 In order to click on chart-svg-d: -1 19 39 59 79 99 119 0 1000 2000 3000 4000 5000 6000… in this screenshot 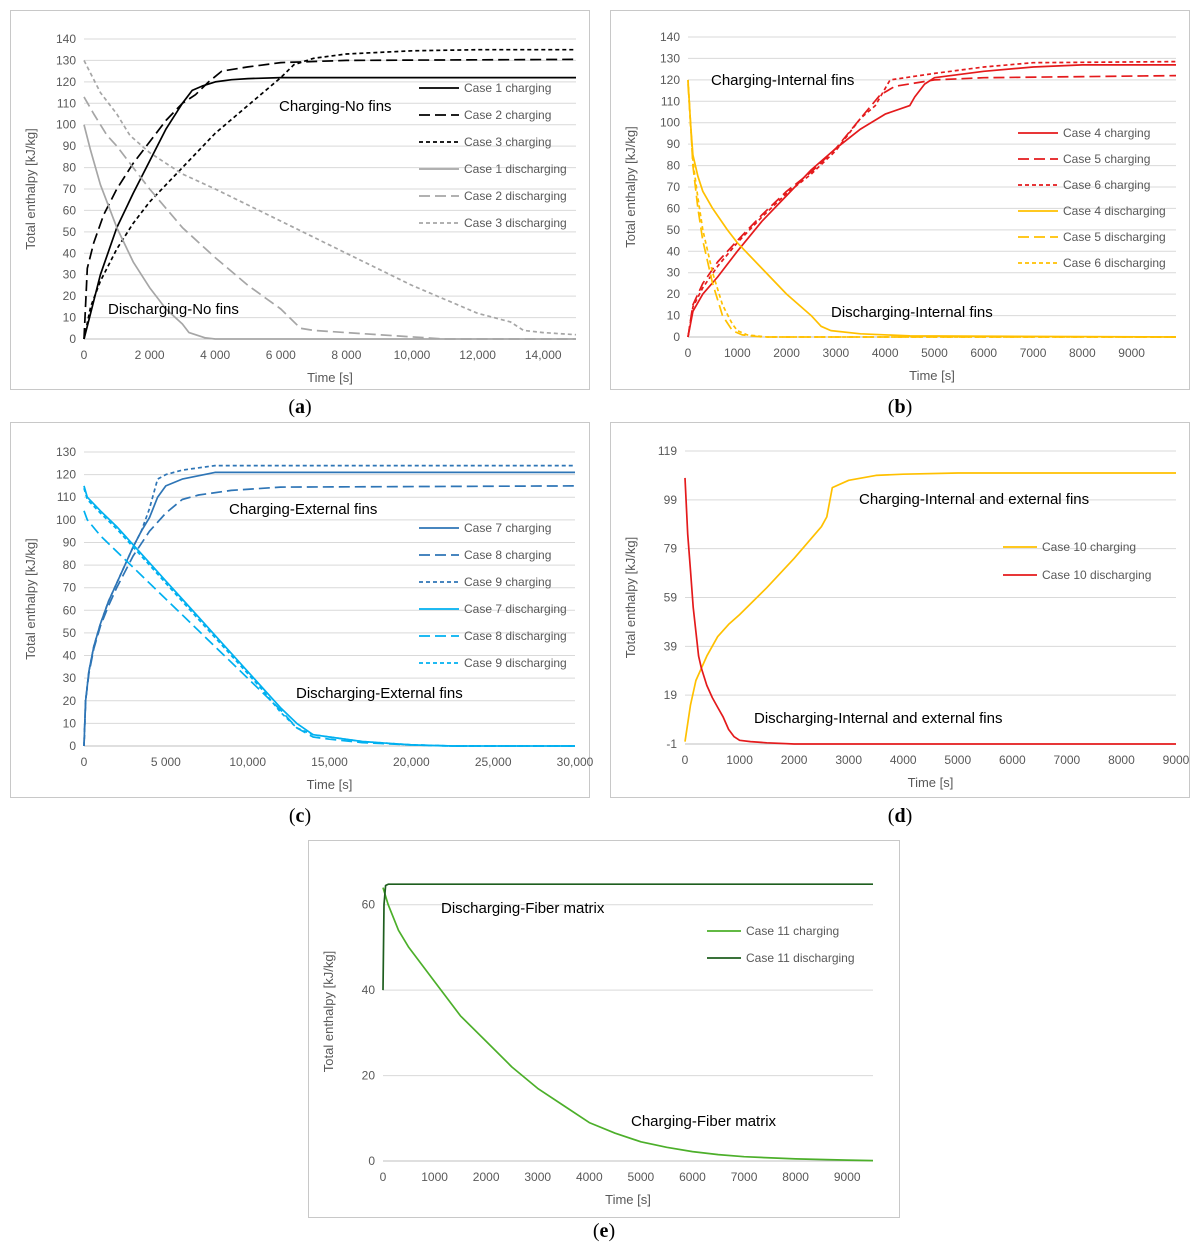, I will do `click(906, 617)`.